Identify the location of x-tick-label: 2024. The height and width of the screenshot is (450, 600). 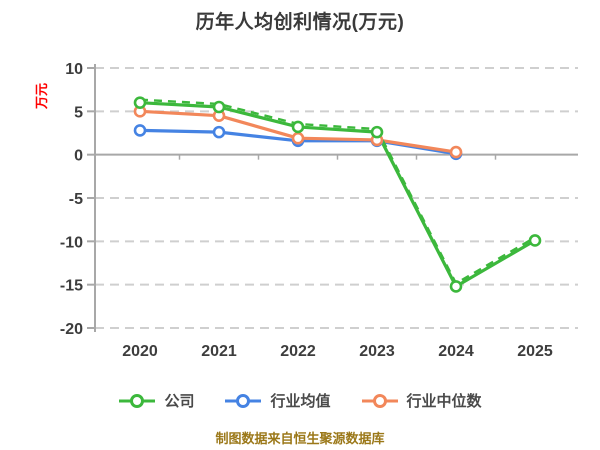
(456, 351).